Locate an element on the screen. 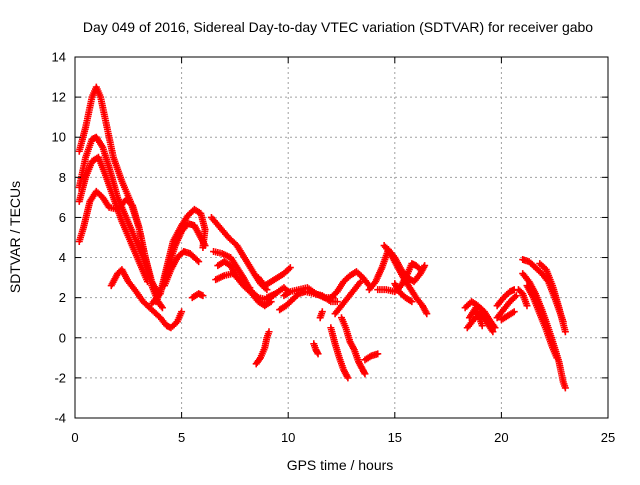 This screenshot has width=640, height=485. series-track-ag is located at coordinates (506, 307).